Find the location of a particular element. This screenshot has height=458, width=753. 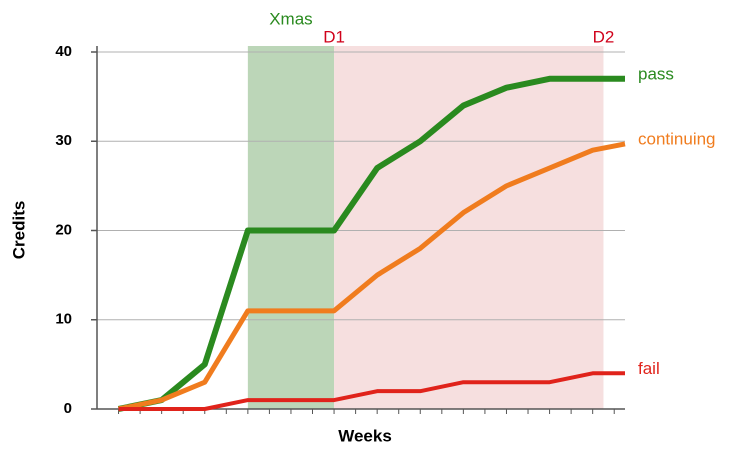

series-line is located at coordinates (371, 391).